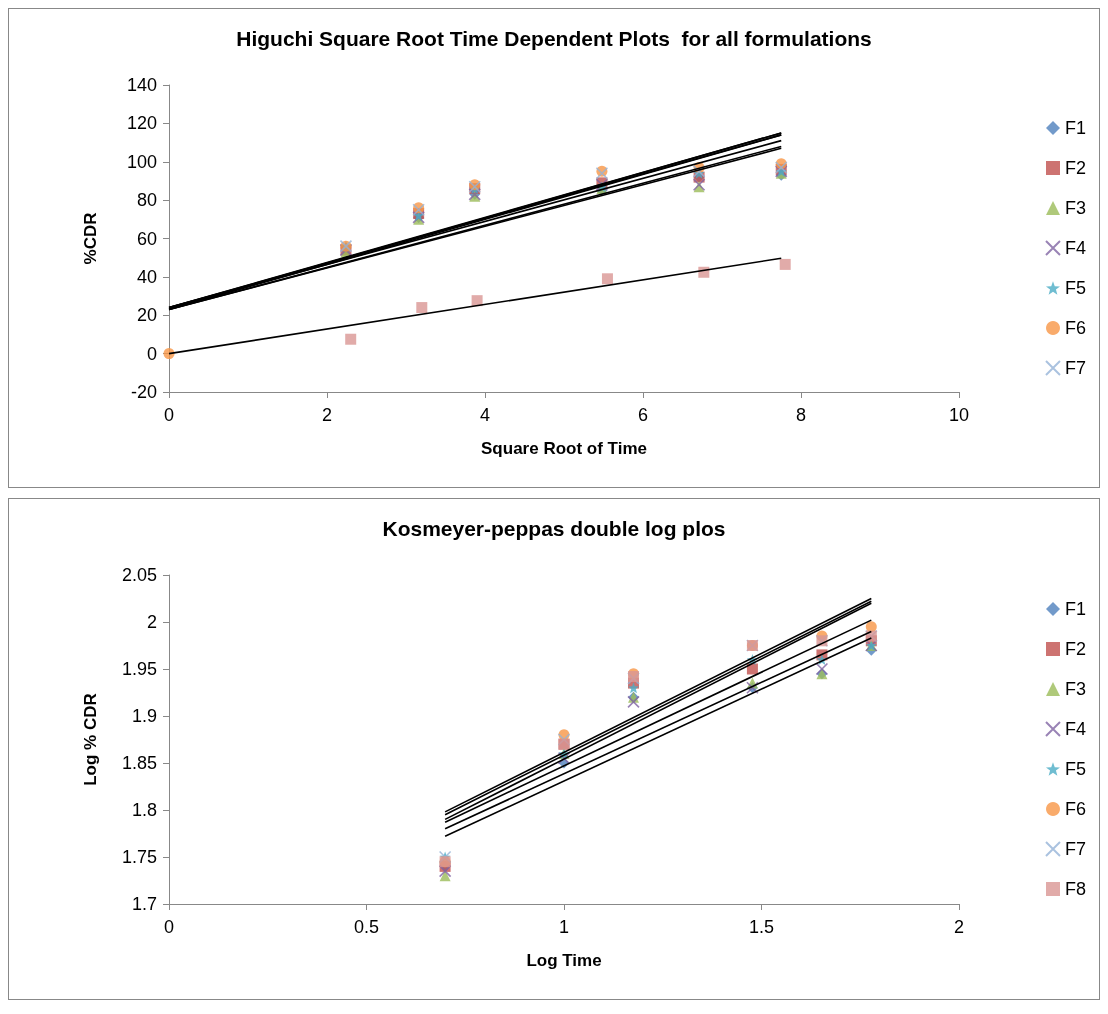 The width and height of the screenshot is (1108, 1014). Describe the element at coordinates (146, 276) in the screenshot. I see `y-tick-label: 40` at that location.